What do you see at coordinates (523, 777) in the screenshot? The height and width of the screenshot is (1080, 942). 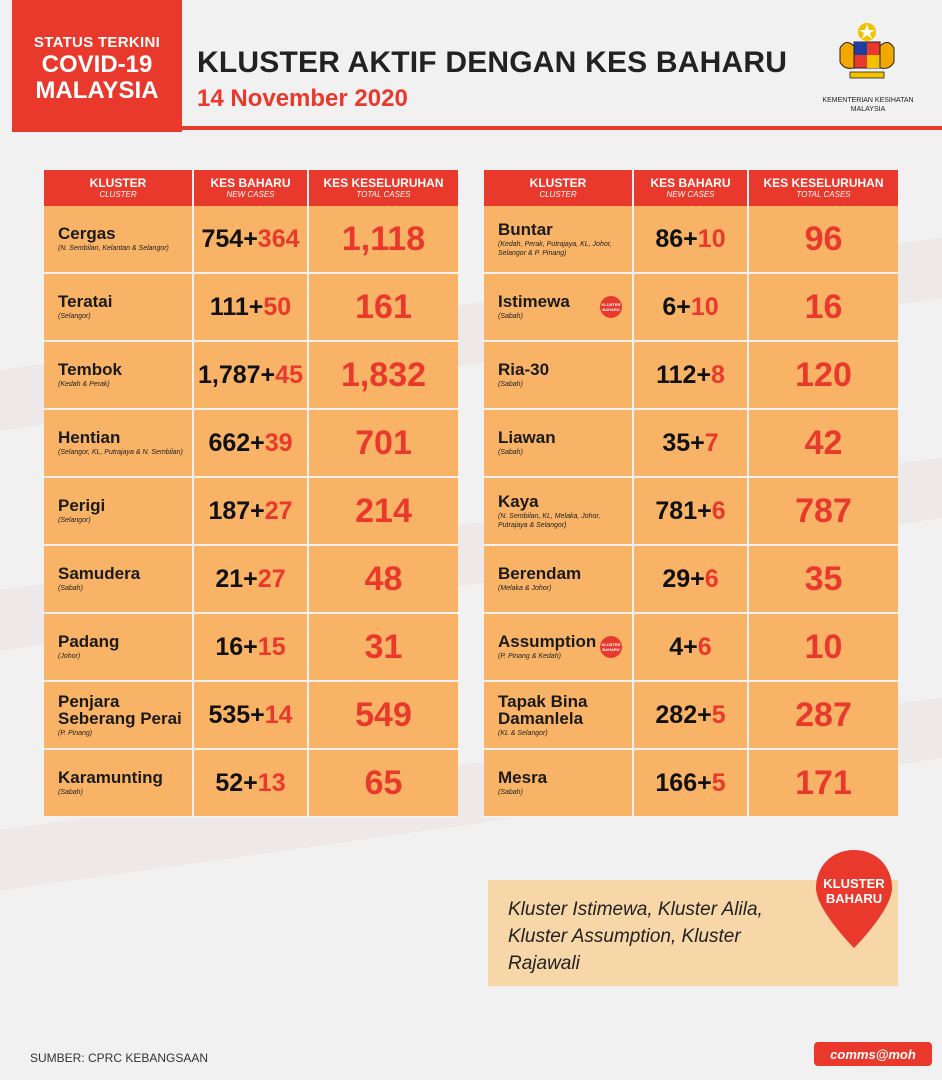 I see `cluster-name: Mesra` at bounding box center [523, 777].